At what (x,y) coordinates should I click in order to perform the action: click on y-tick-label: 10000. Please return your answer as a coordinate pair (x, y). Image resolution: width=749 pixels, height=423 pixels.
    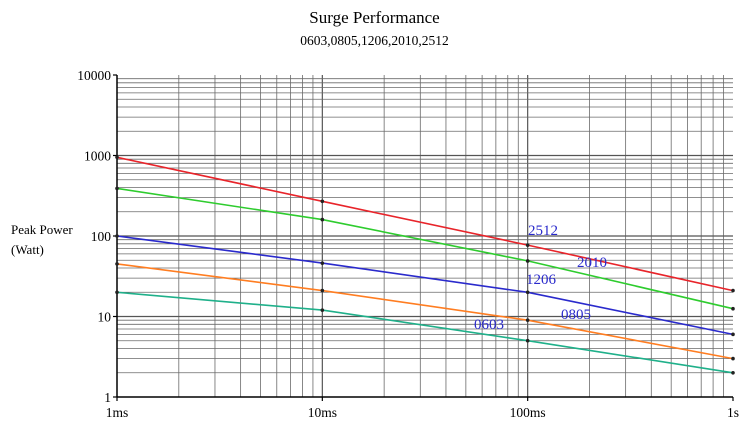
    Looking at the image, I should click on (94, 75).